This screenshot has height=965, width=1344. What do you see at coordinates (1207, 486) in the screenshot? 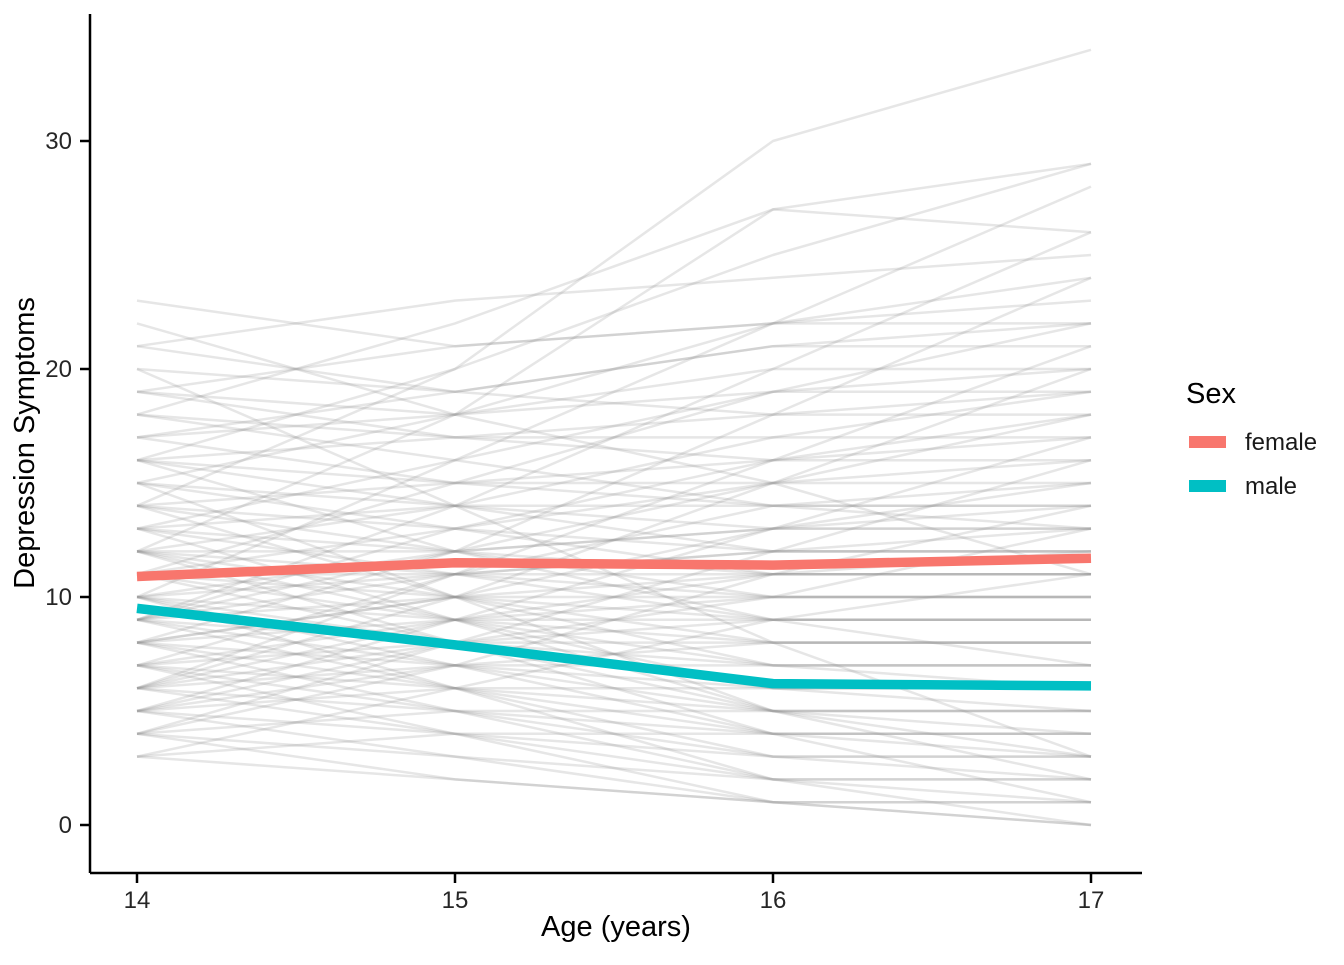
I see `legend-key-male` at bounding box center [1207, 486].